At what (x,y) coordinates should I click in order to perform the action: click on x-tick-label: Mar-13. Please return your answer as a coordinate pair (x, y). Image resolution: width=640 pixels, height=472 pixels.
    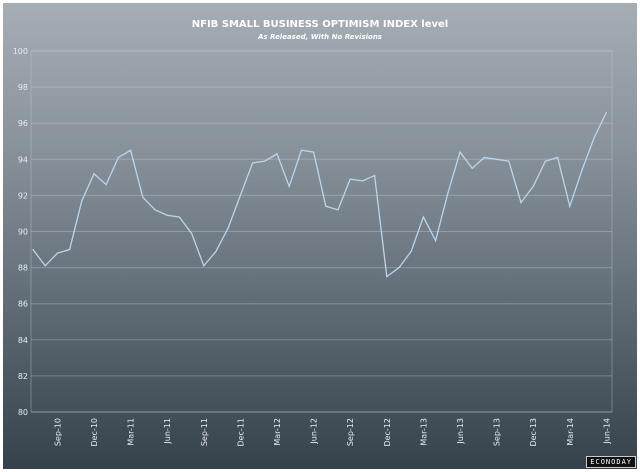
    Looking at the image, I should click on (423, 432).